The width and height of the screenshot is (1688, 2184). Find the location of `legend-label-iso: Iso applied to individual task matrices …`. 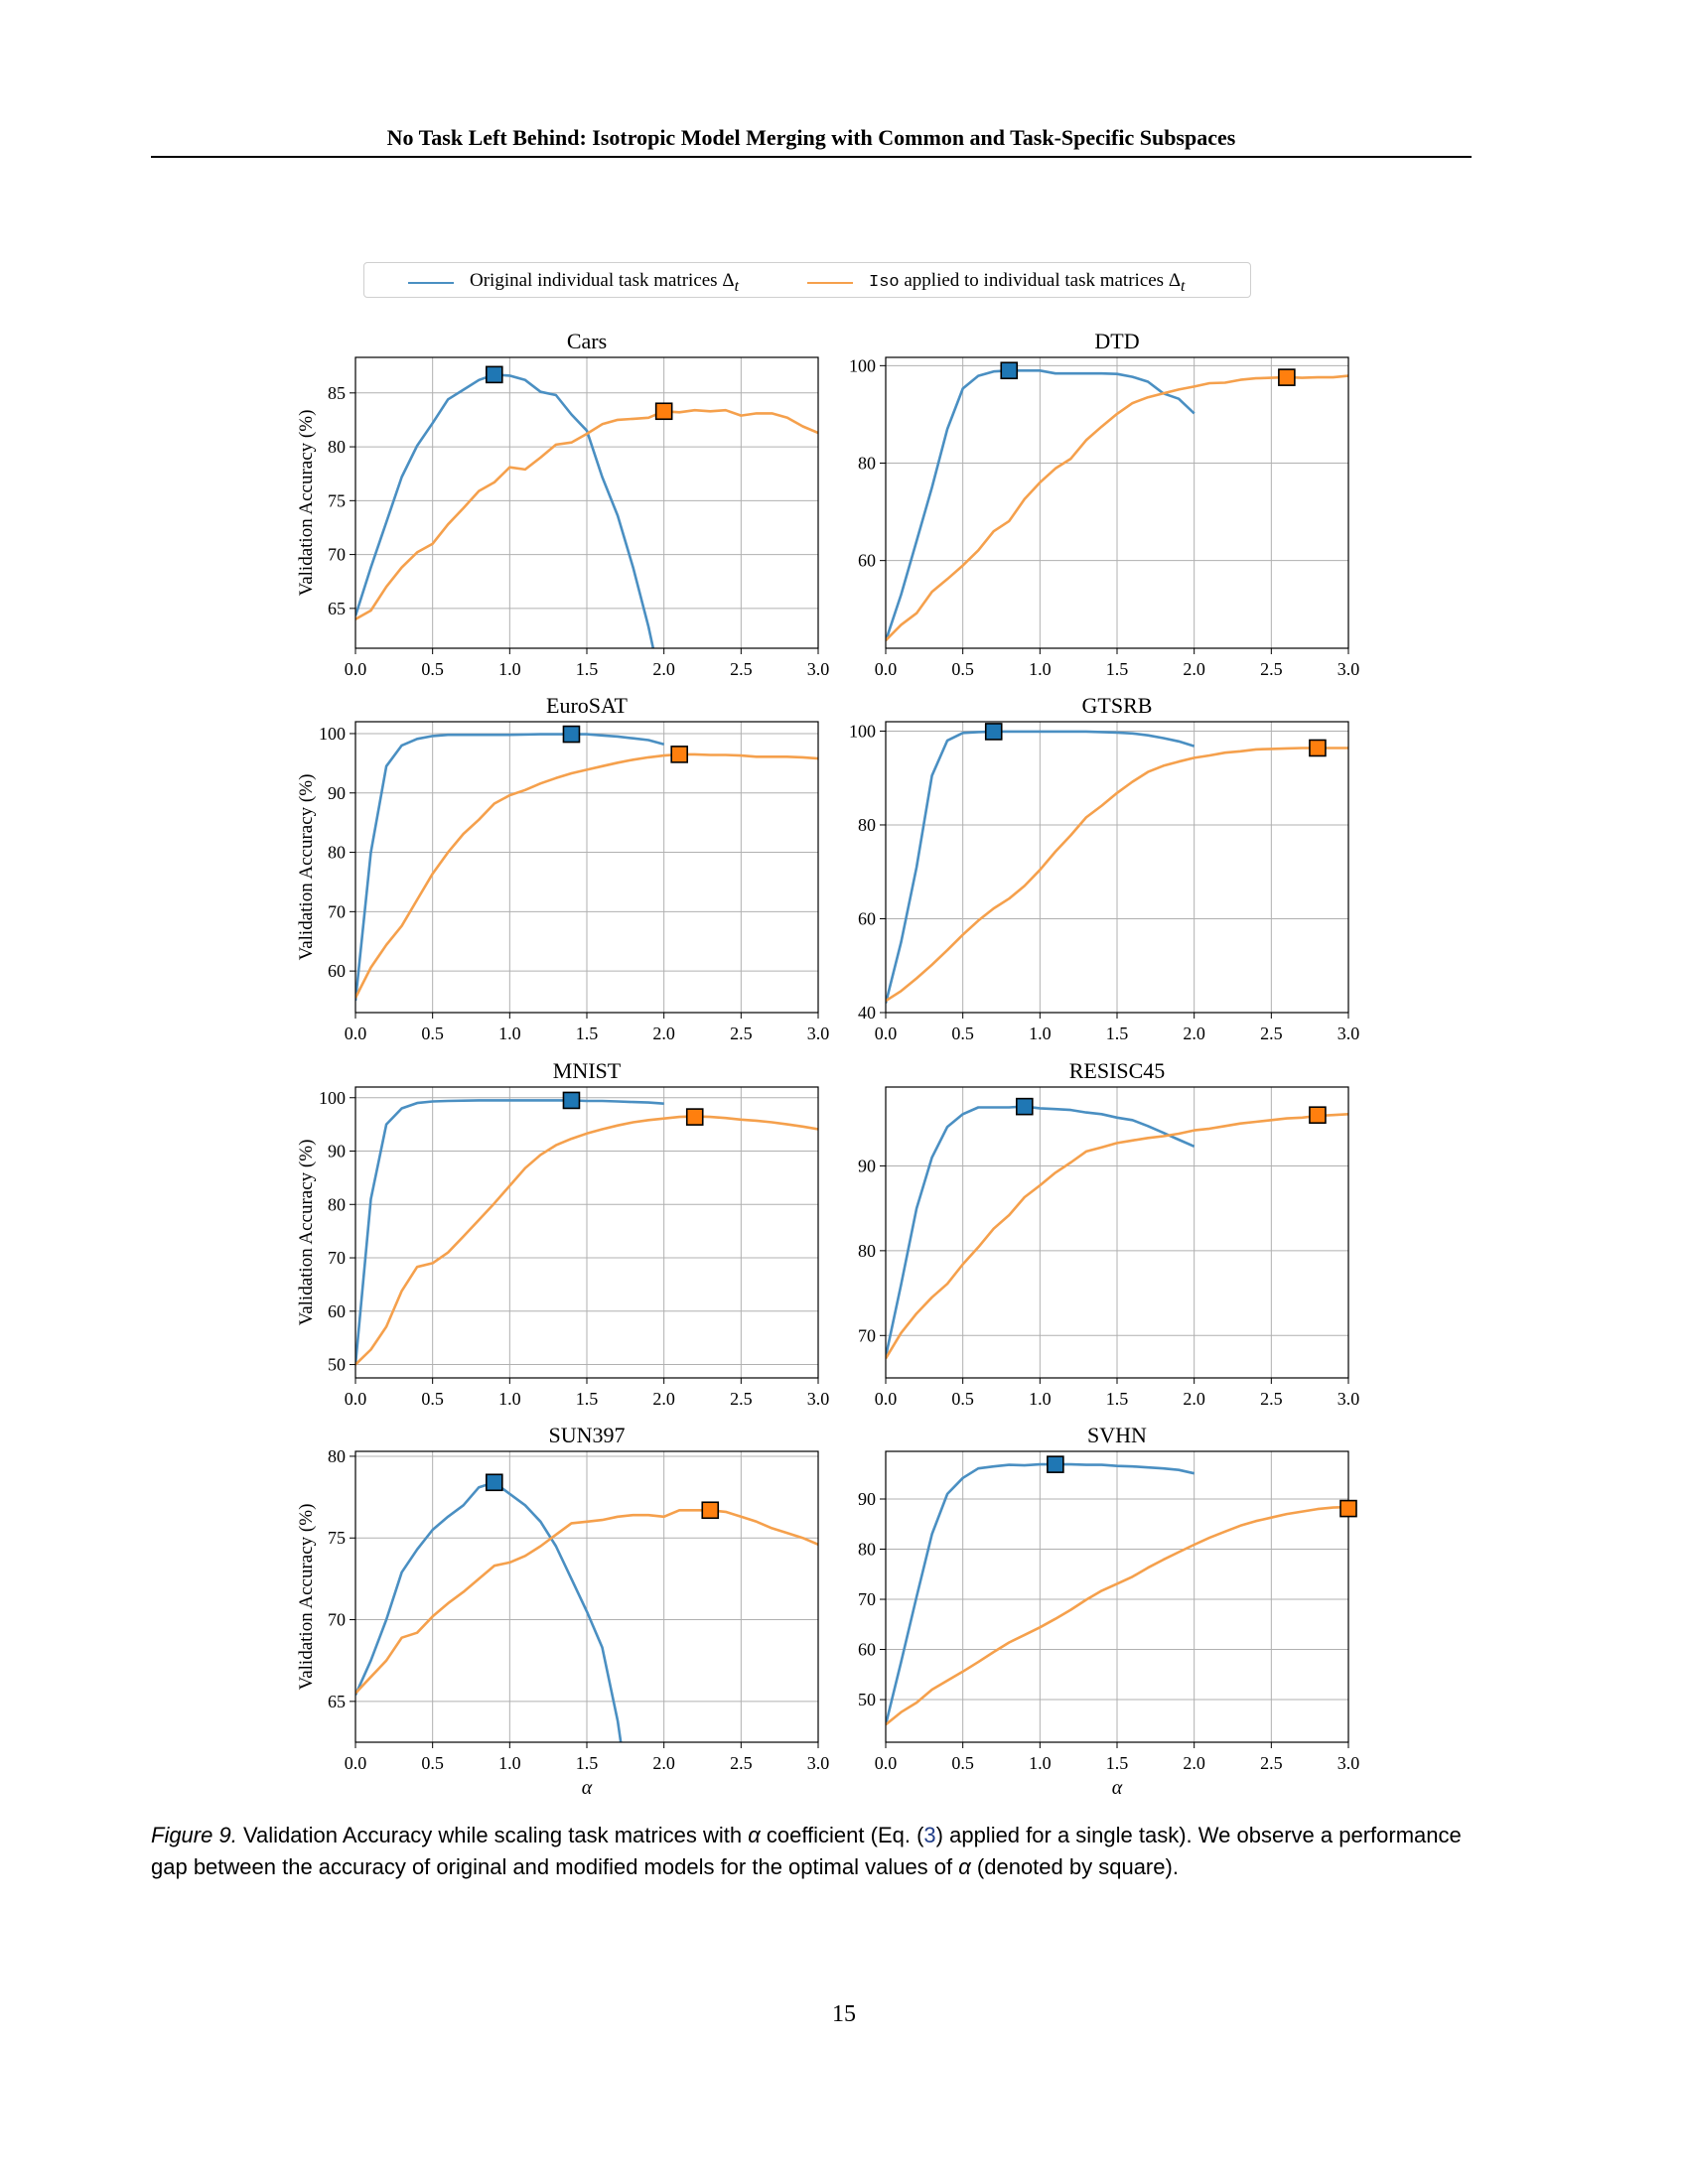

legend-label-iso: Iso applied to individual task matrices … is located at coordinates (1027, 283).